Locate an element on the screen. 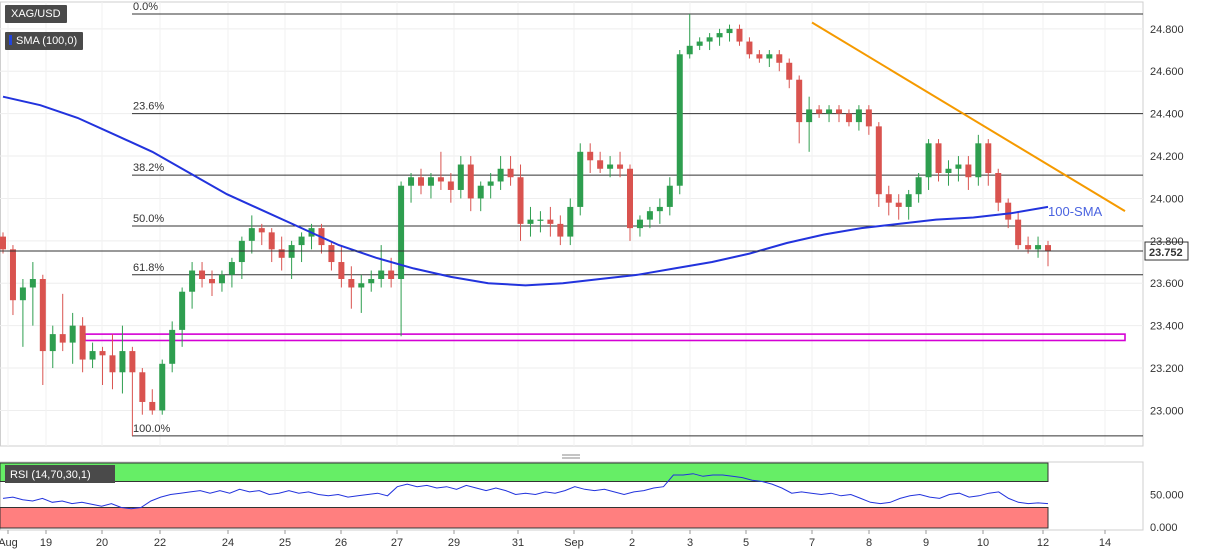  x-tick-label: 26 is located at coordinates (341, 543).